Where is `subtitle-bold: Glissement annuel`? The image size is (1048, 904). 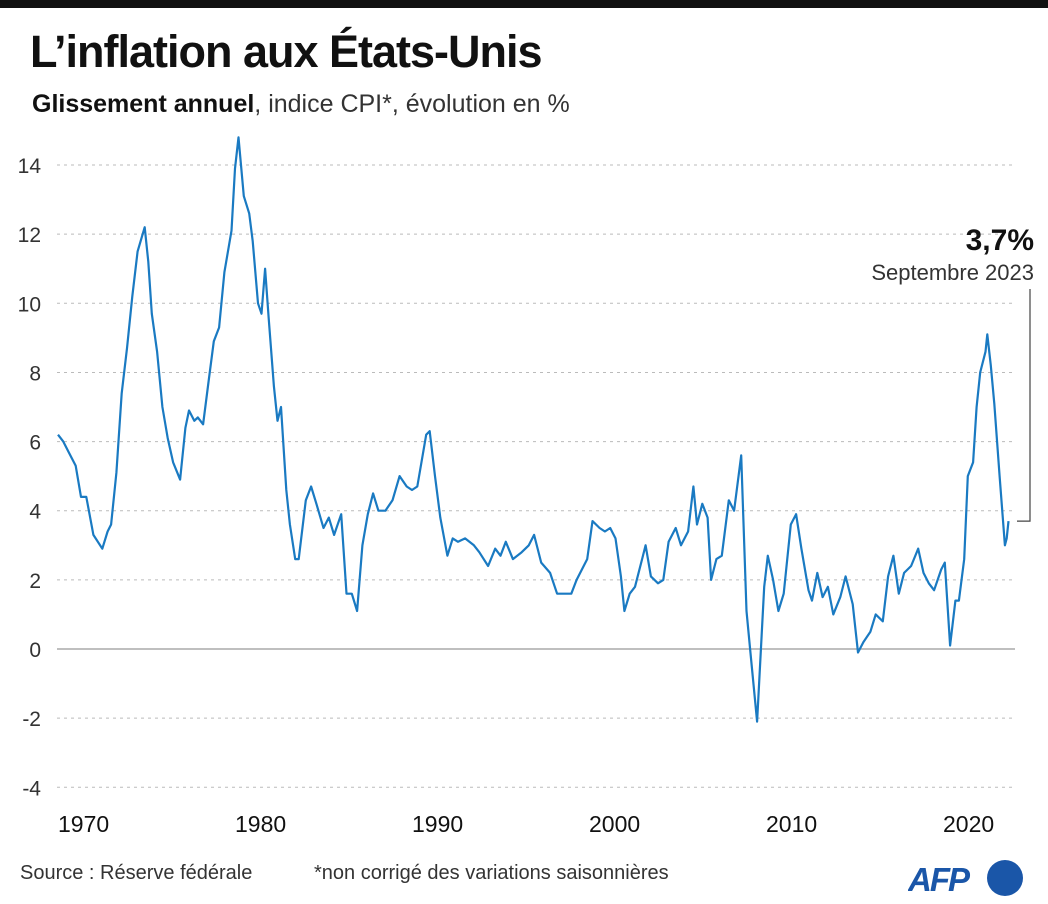 subtitle-bold: Glissement annuel is located at coordinates (143, 104).